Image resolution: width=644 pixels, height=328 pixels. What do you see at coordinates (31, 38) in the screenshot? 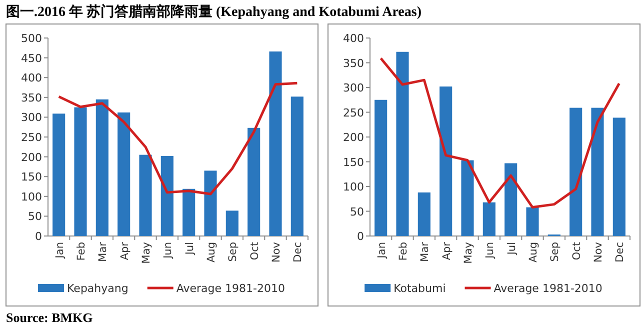
I see `y-tick-label: 500` at bounding box center [31, 38].